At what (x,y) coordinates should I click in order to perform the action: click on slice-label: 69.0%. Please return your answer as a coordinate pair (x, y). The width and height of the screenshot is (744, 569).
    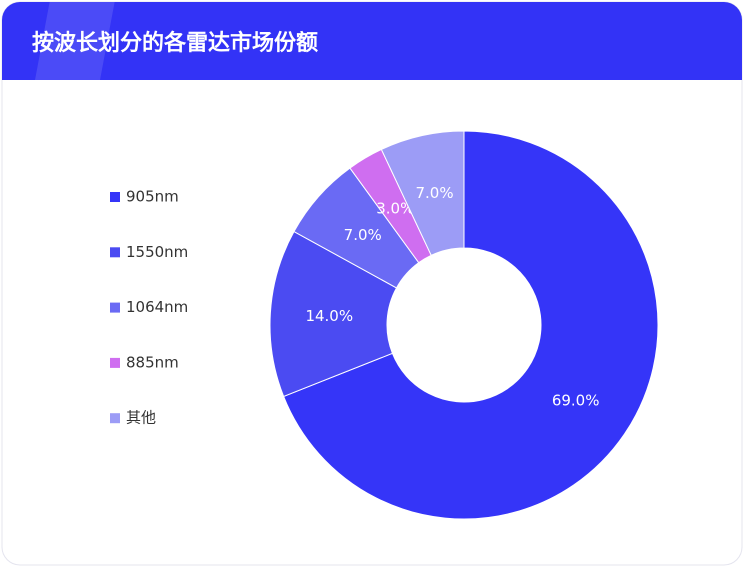
    Looking at the image, I should click on (576, 400).